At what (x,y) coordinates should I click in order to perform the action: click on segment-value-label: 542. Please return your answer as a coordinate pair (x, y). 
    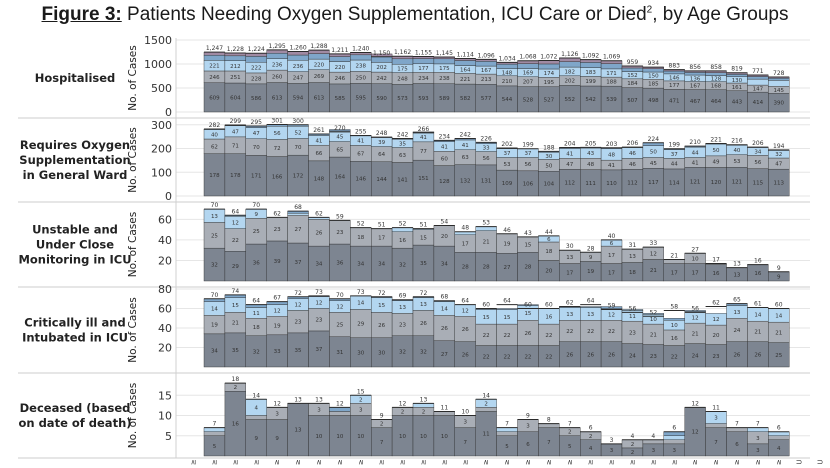
    Looking at the image, I should click on (590, 100).